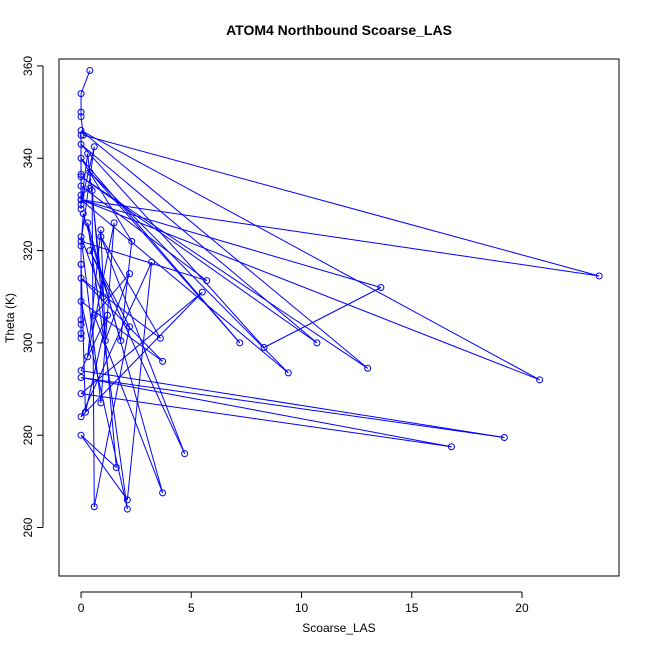 The height and width of the screenshot is (650, 650). I want to click on y-tick-label: 320, so click(28, 250).